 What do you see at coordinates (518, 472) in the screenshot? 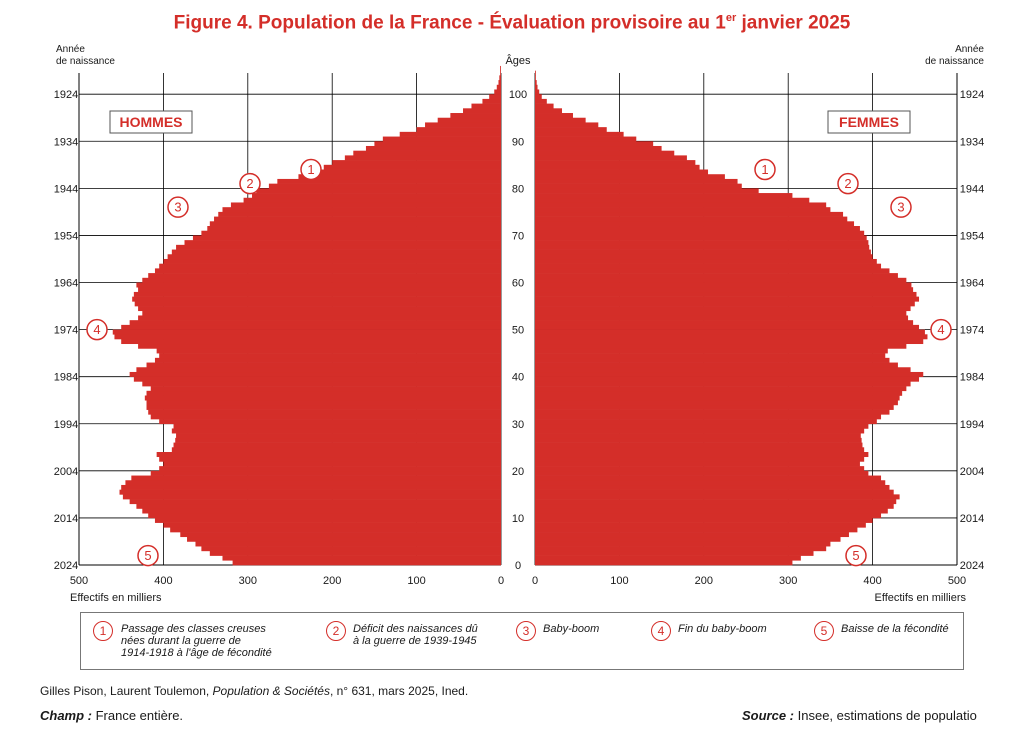
I see `age-tick-label: 20` at bounding box center [518, 472].